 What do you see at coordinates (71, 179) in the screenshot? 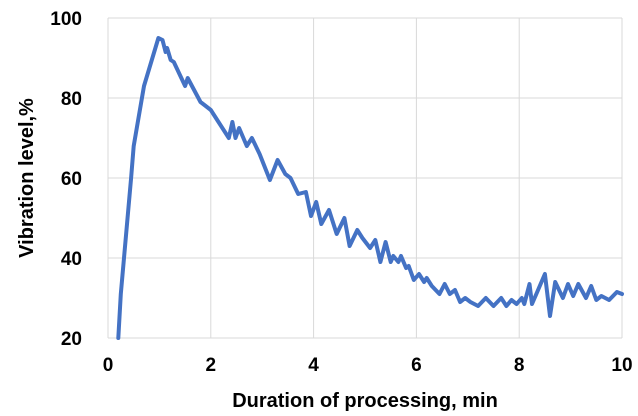
I see `y-tick-label: 60` at bounding box center [71, 179].